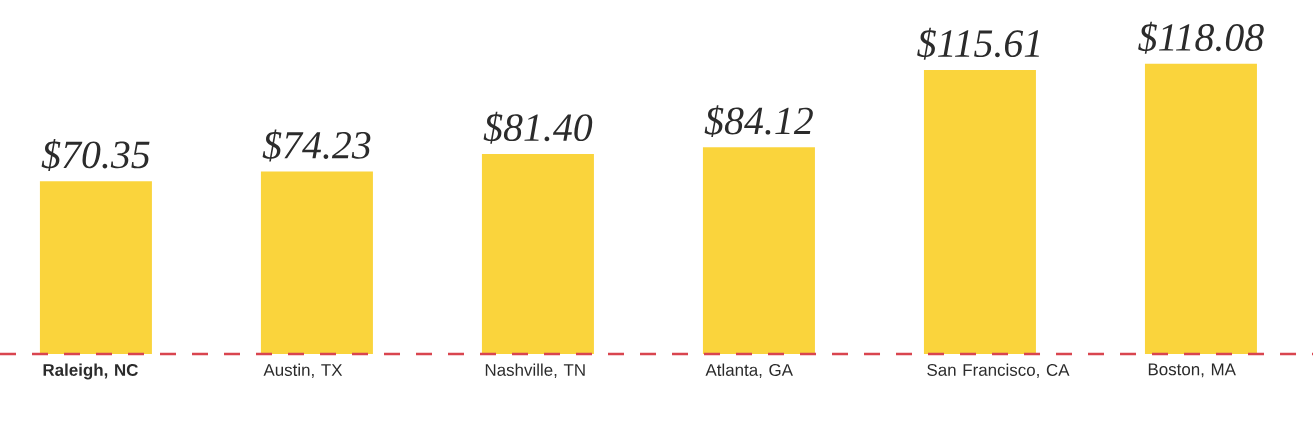 The width and height of the screenshot is (1313, 424). Describe the element at coordinates (1201, 37) in the screenshot. I see `data-label: $118.08` at that location.